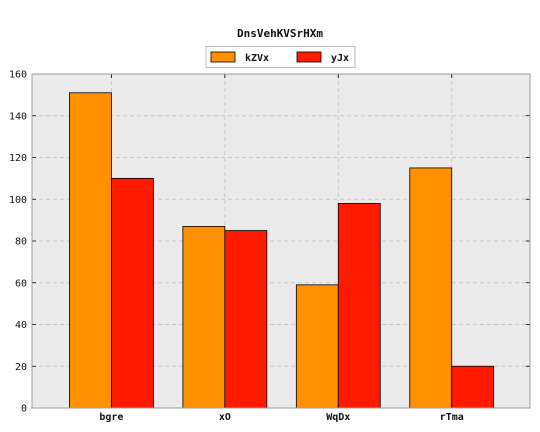 This screenshot has height=432, width=540. What do you see at coordinates (317, 346) in the screenshot?
I see `bar-kzvx-wqdx` at bounding box center [317, 346].